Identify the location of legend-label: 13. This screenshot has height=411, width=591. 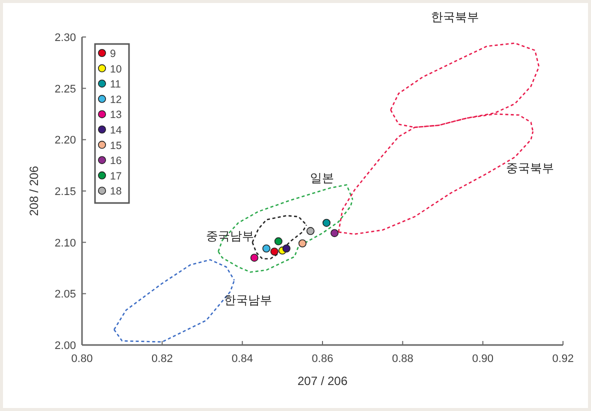
(116, 115).